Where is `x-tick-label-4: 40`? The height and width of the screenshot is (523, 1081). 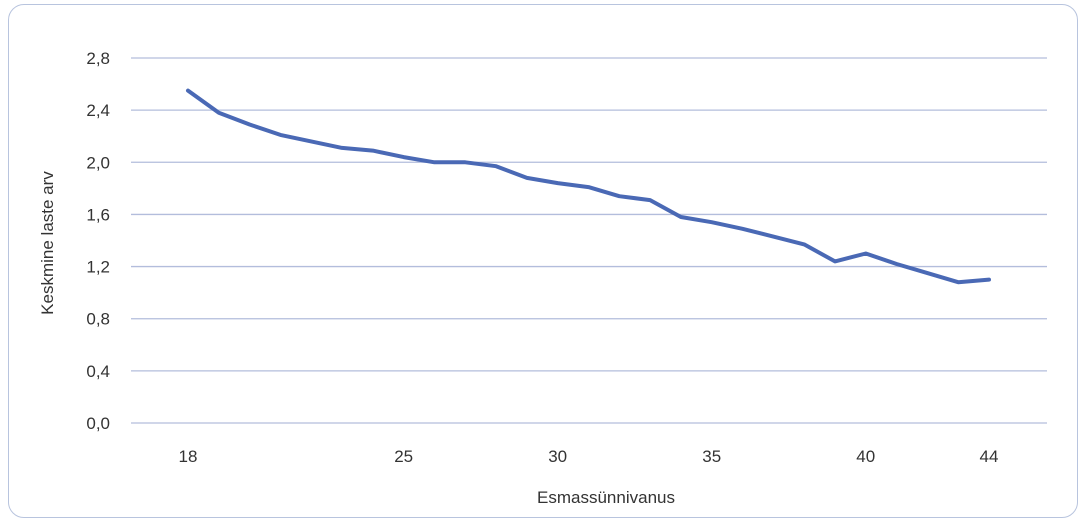 x-tick-label-4: 40 is located at coordinates (865, 456).